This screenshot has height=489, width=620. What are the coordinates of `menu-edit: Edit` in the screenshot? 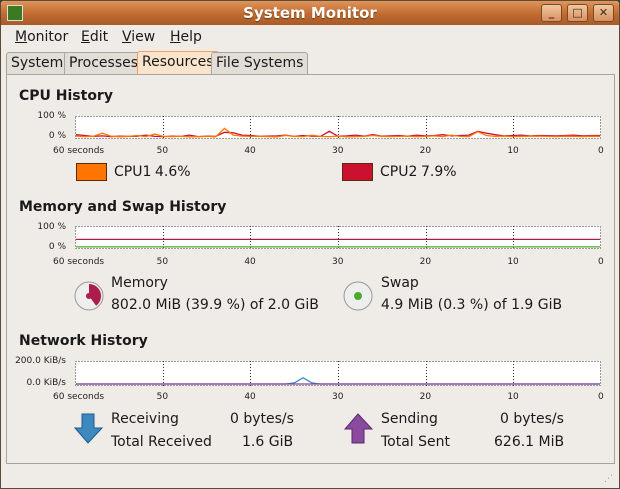 It's located at (95, 37).